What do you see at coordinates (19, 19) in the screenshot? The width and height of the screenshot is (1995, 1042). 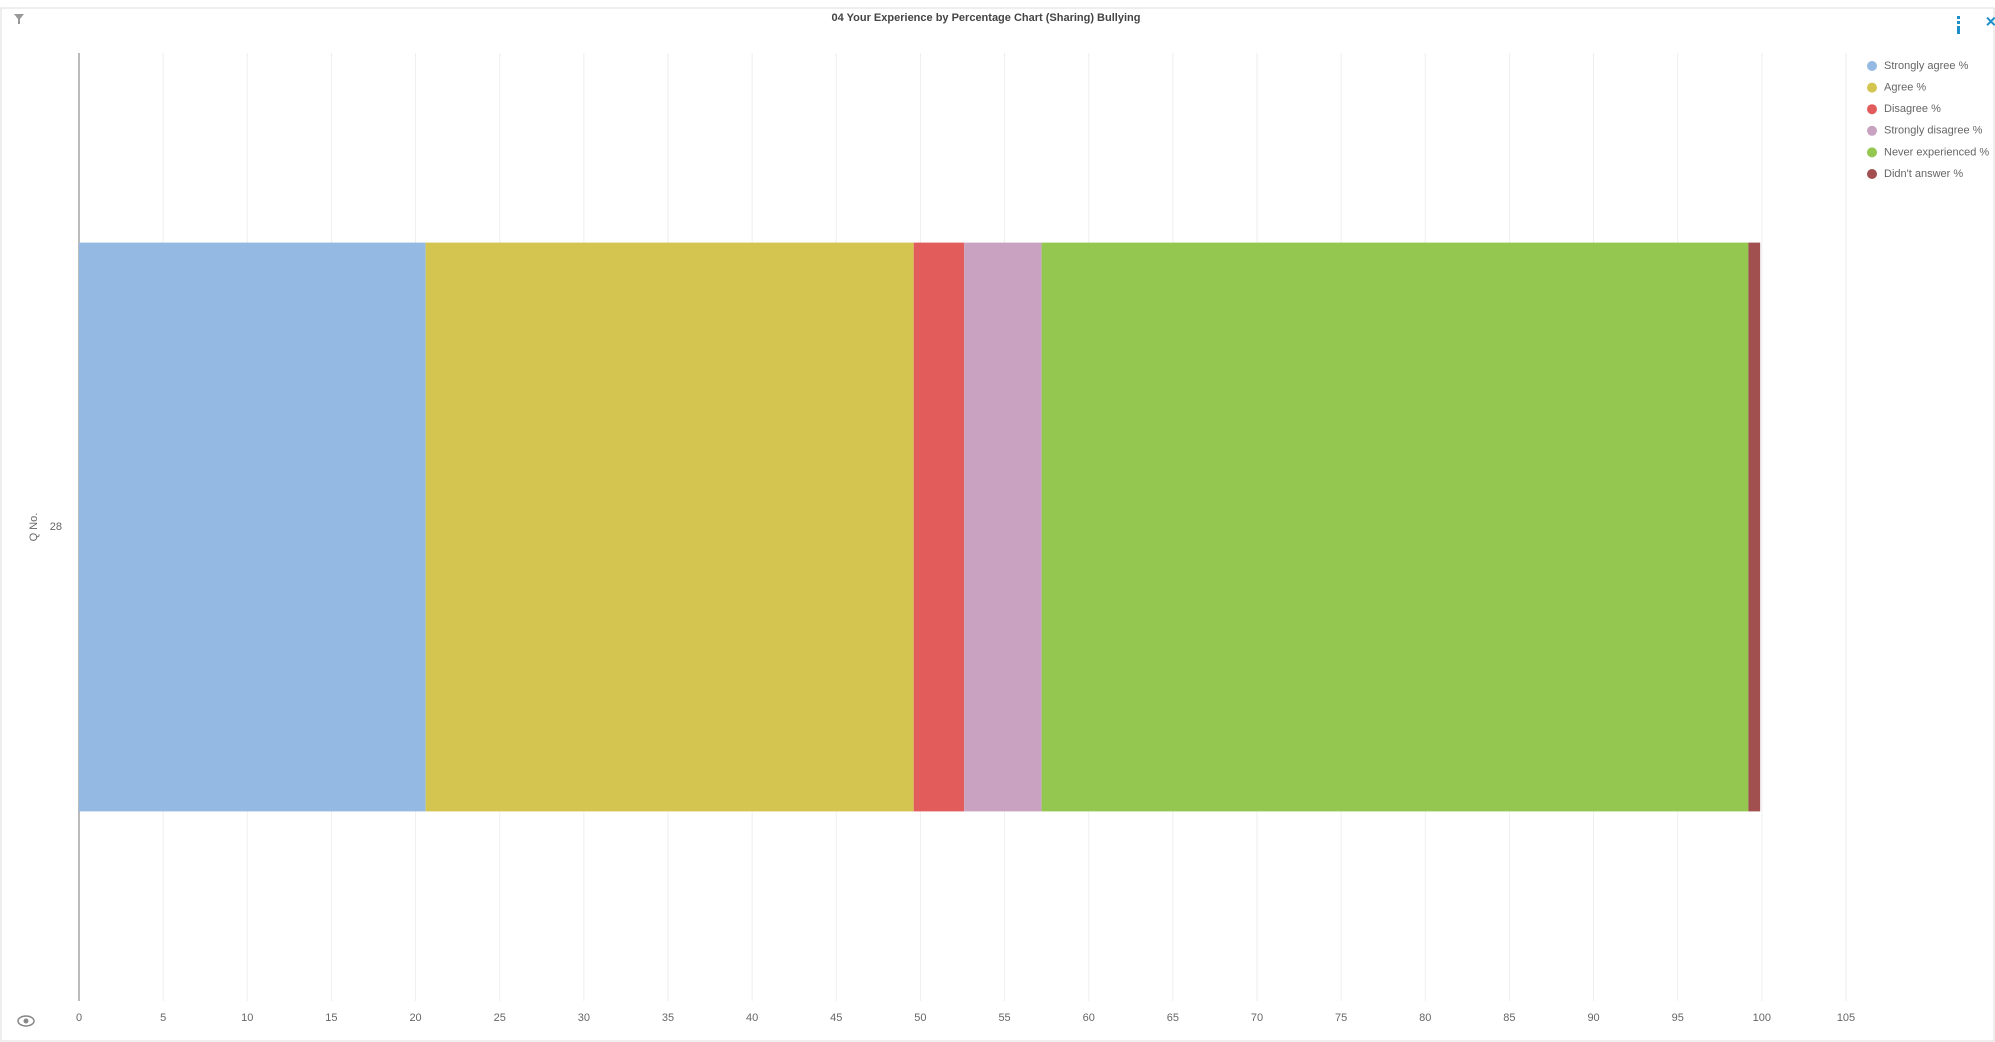 I see `filter-icon` at bounding box center [19, 19].